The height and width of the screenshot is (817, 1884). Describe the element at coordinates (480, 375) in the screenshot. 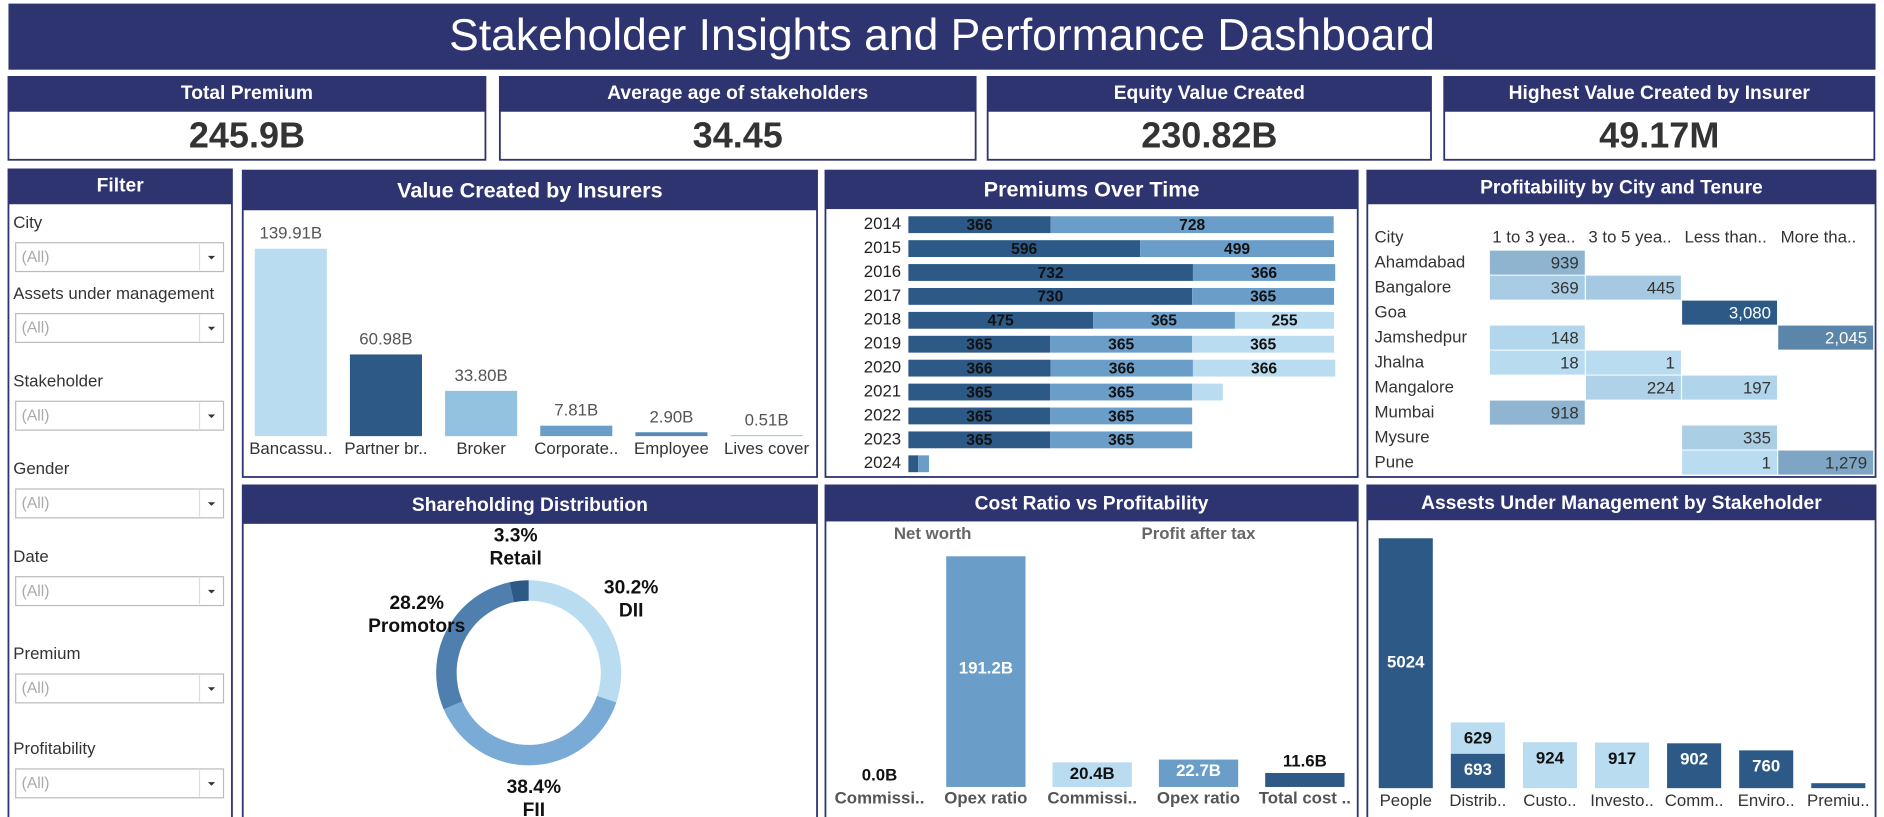

I see `value-label: 33.80B` at that location.